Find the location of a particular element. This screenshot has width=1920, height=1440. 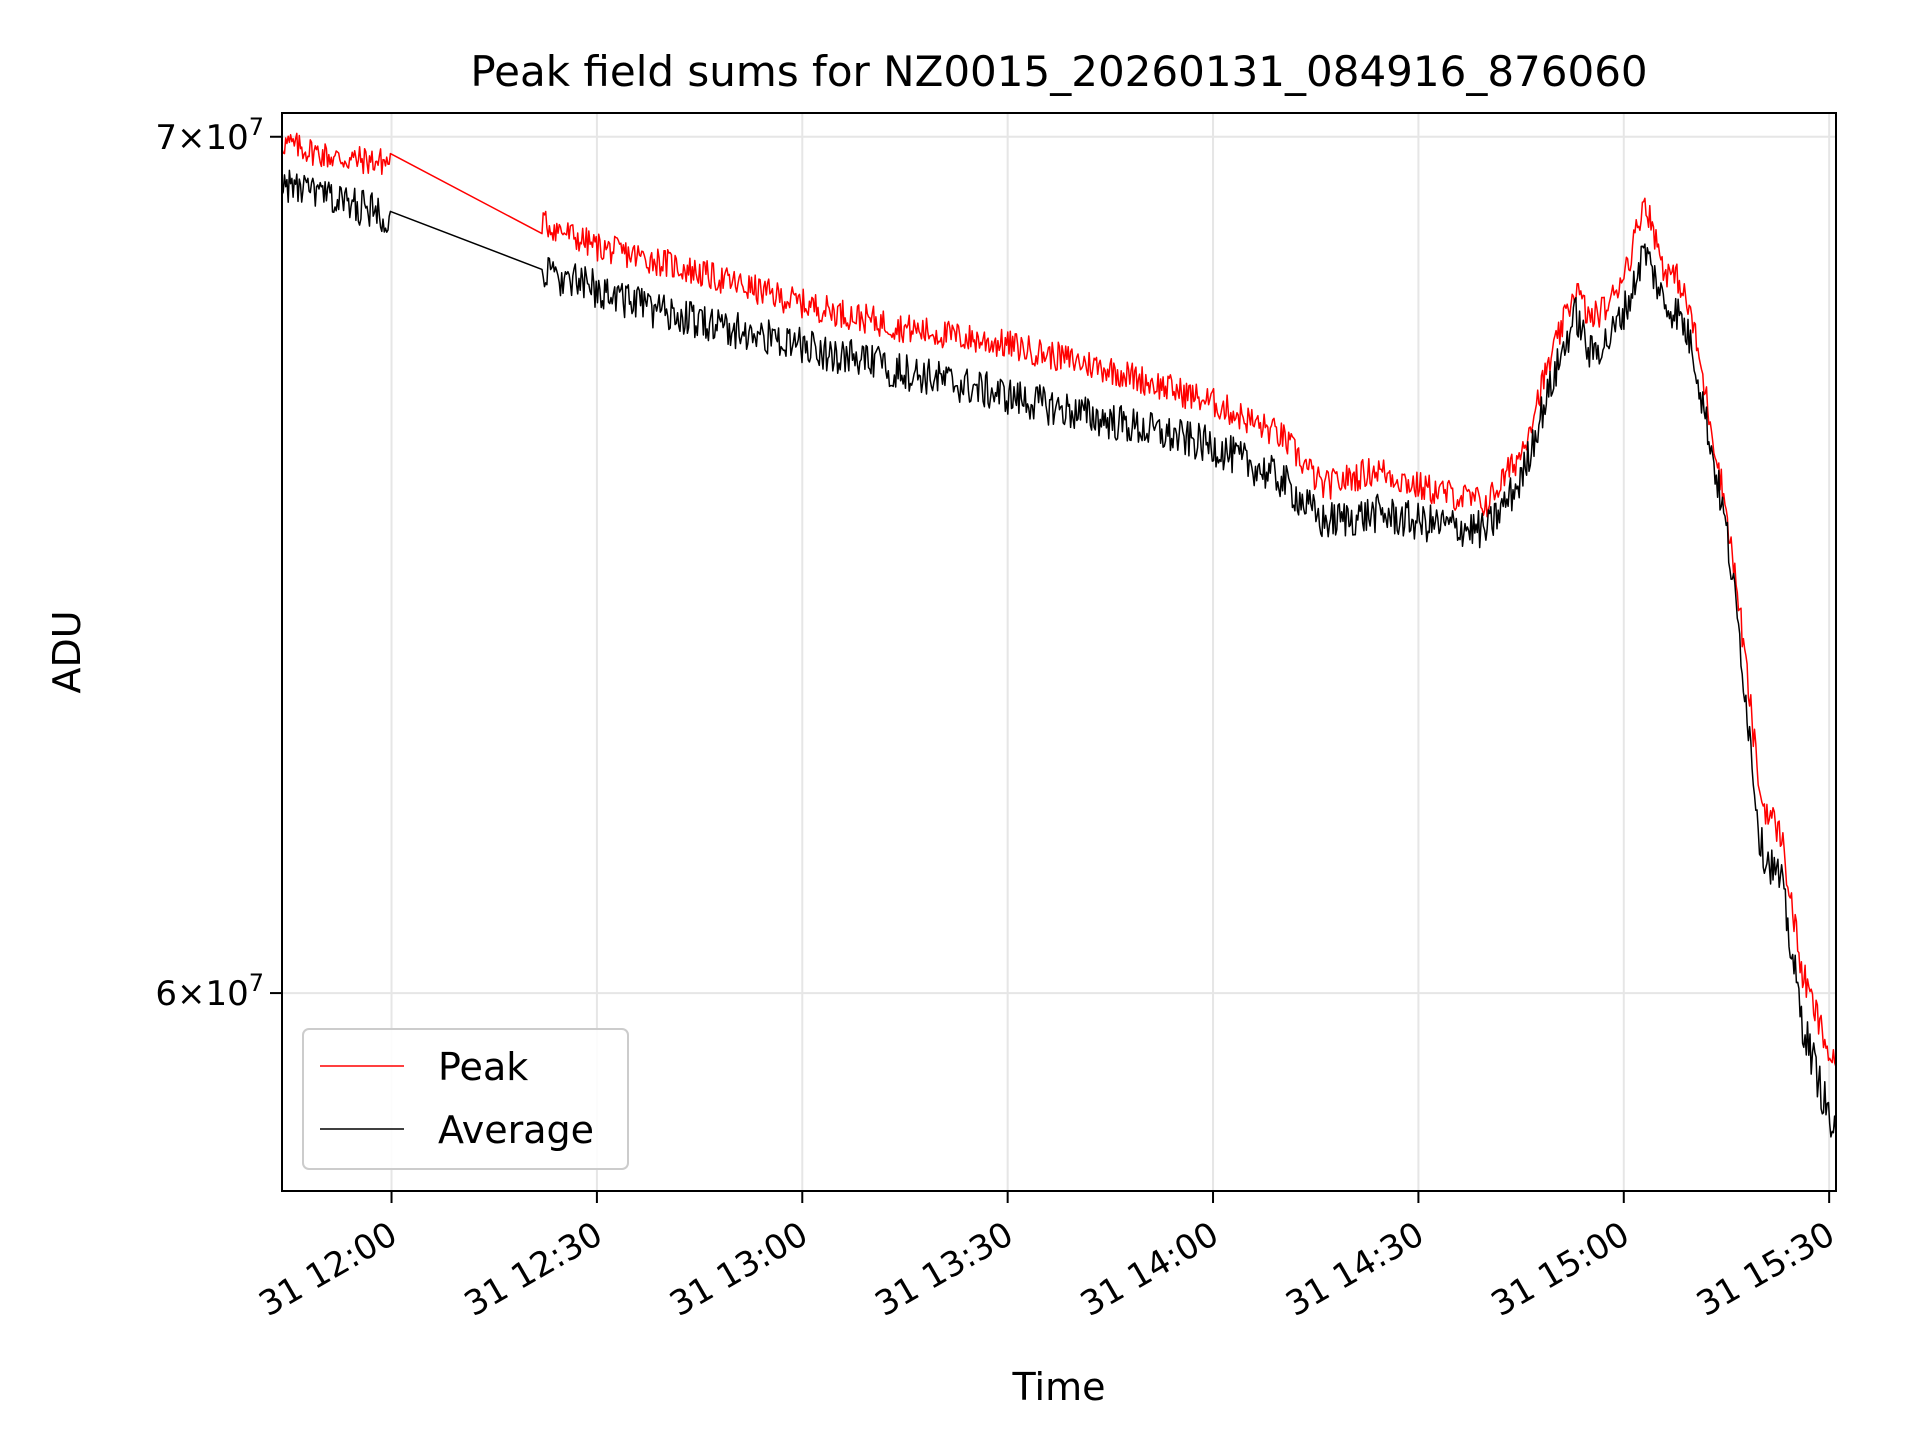

legend: Peak Average is located at coordinates (465, 1099).